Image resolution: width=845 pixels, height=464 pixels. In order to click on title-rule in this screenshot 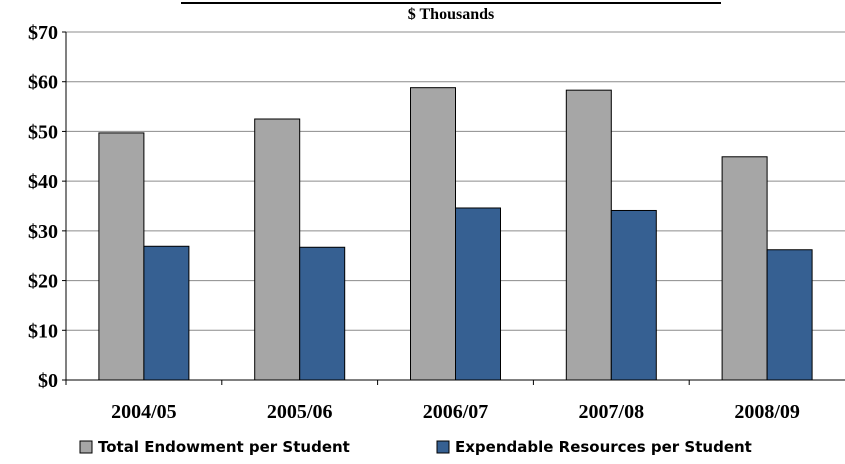, I will do `click(451, 3)`.